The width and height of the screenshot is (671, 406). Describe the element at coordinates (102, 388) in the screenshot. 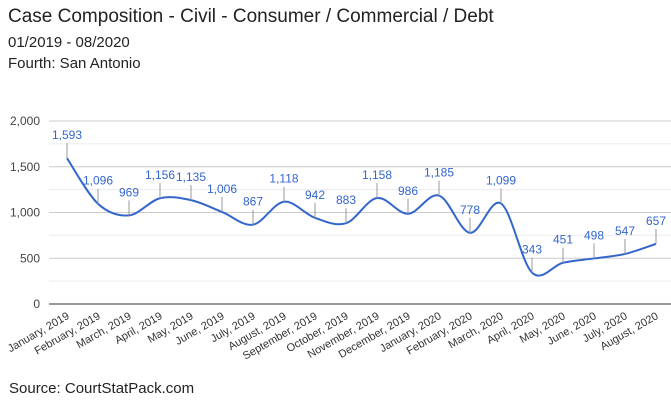

I see `chart-source: Source: CourtStatPack.com` at that location.